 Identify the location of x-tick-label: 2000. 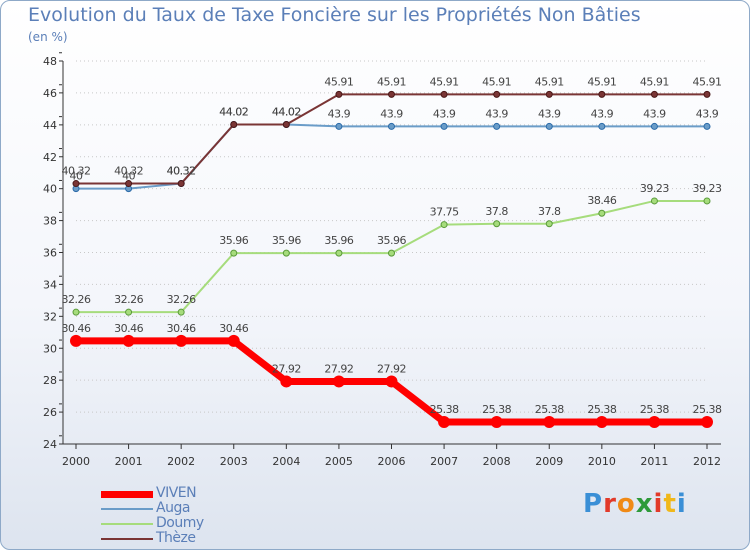
(76, 461).